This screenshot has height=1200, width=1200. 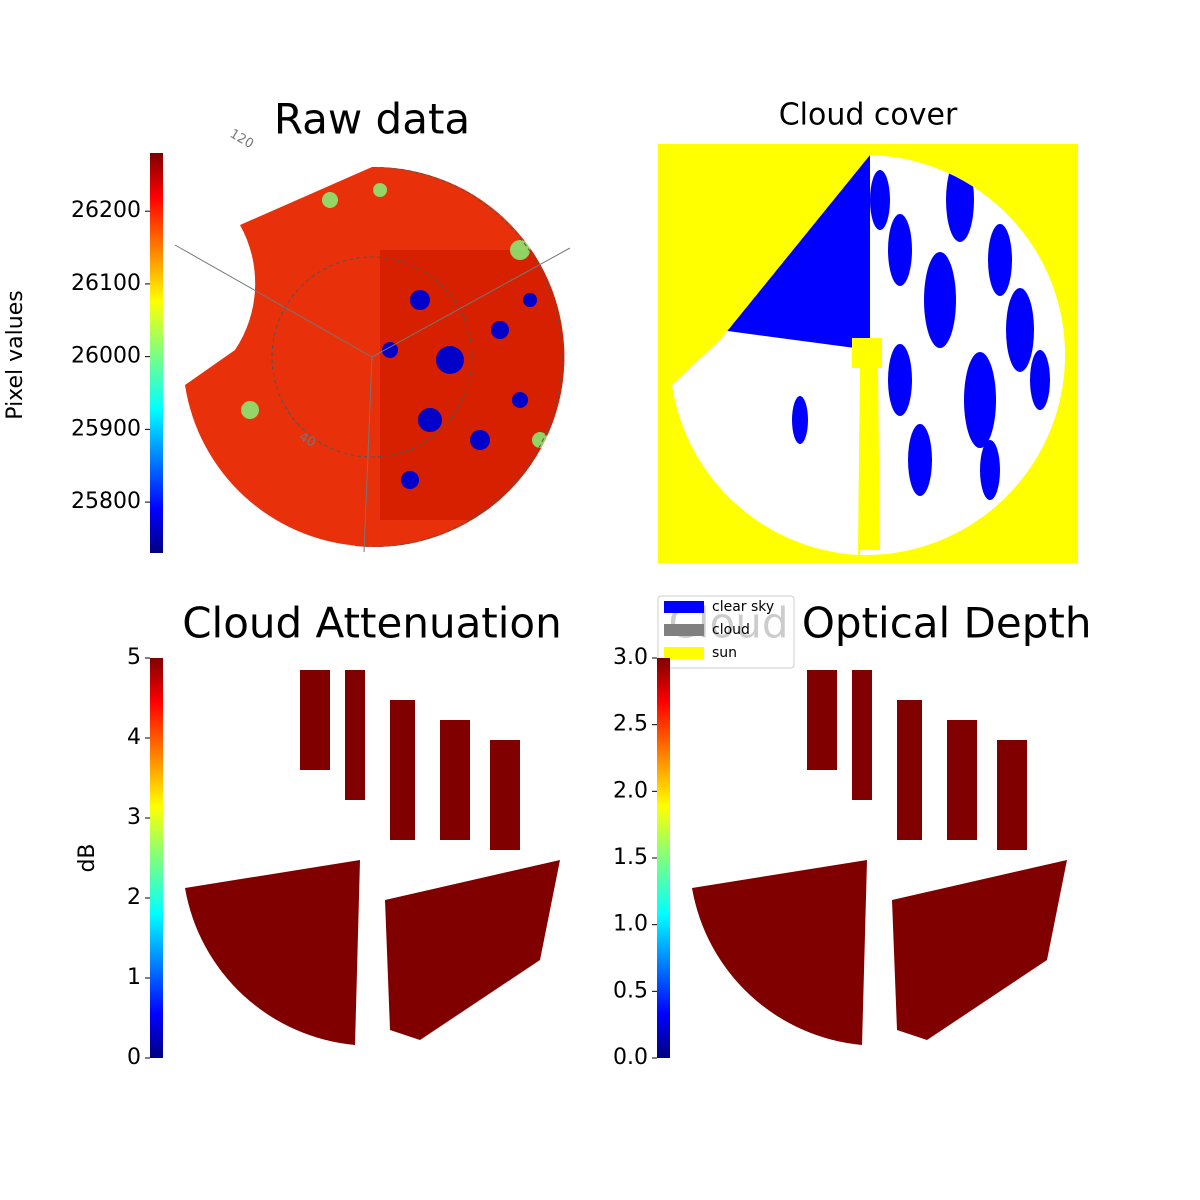 What do you see at coordinates (372, 119) in the screenshot?
I see `panel-title: Raw data` at bounding box center [372, 119].